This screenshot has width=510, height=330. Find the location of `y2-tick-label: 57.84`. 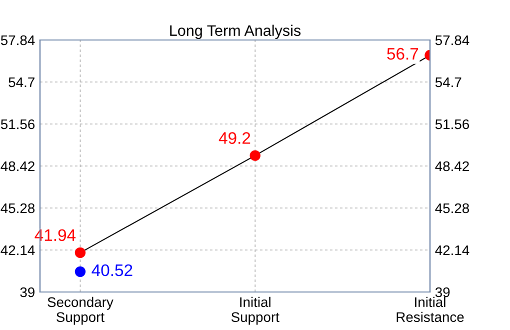

y2-tick-label: 57.84 is located at coordinates (452, 40).